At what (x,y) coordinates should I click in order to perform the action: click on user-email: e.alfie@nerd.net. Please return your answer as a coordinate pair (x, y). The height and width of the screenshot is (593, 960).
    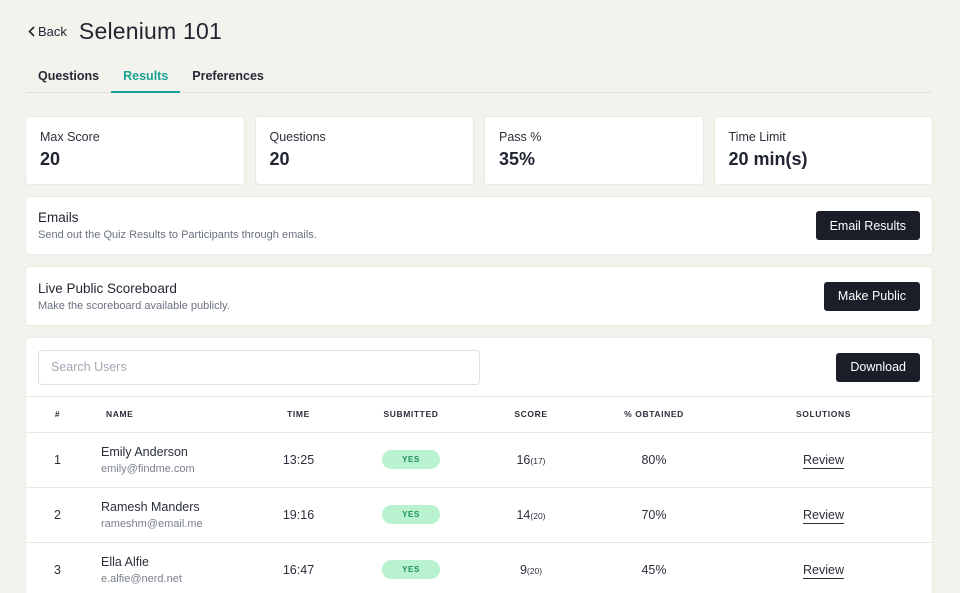
    Looking at the image, I should click on (141, 578).